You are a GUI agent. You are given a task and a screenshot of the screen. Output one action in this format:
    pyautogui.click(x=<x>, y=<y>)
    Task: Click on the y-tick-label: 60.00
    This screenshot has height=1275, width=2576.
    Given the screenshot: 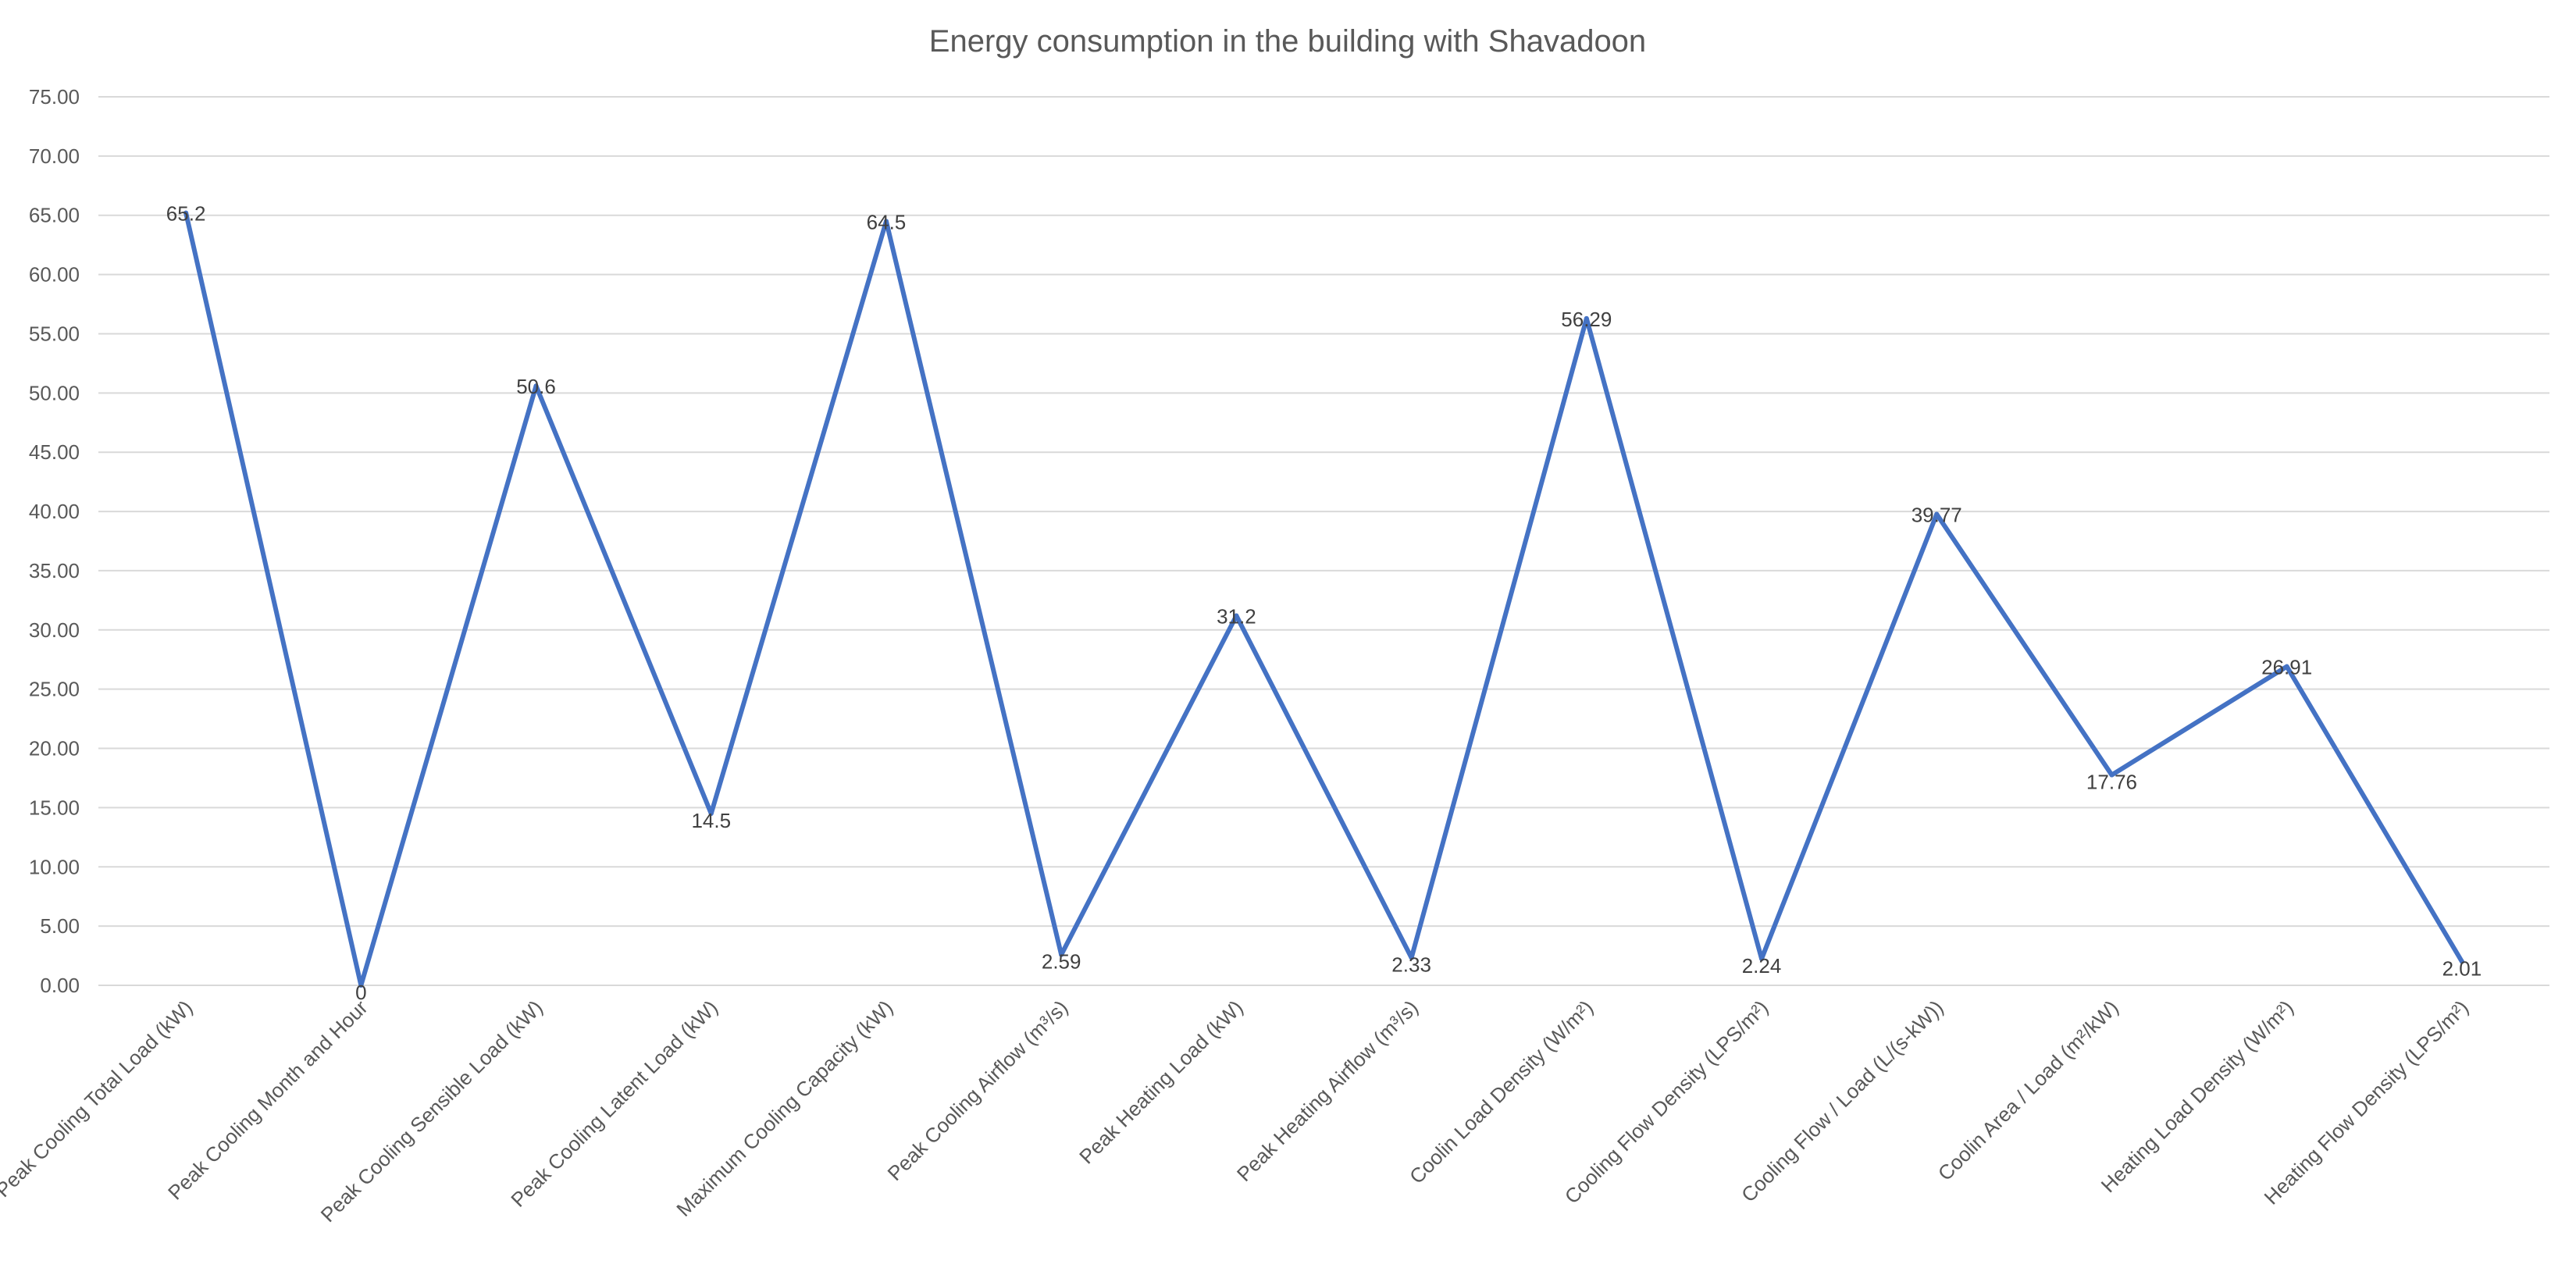 What is the action you would take?
    pyautogui.click(x=54, y=275)
    